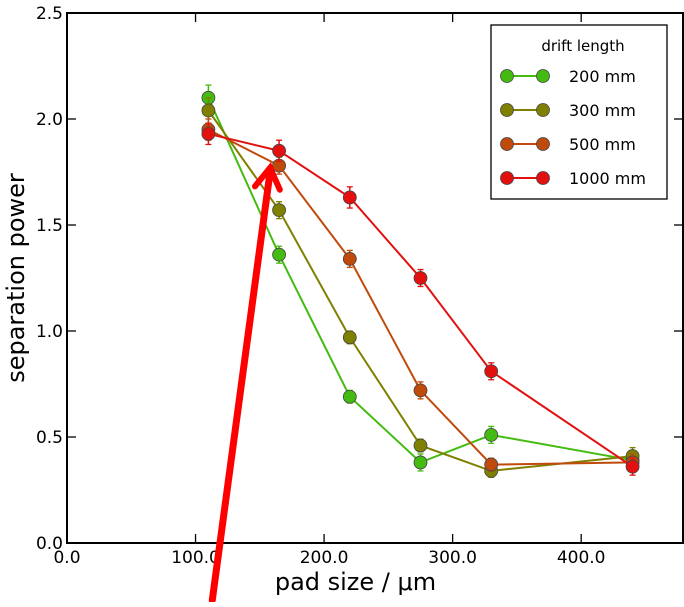 This screenshot has height=607, width=684. Describe the element at coordinates (324, 558) in the screenshot. I see `x-tick-label: 200.0` at that location.